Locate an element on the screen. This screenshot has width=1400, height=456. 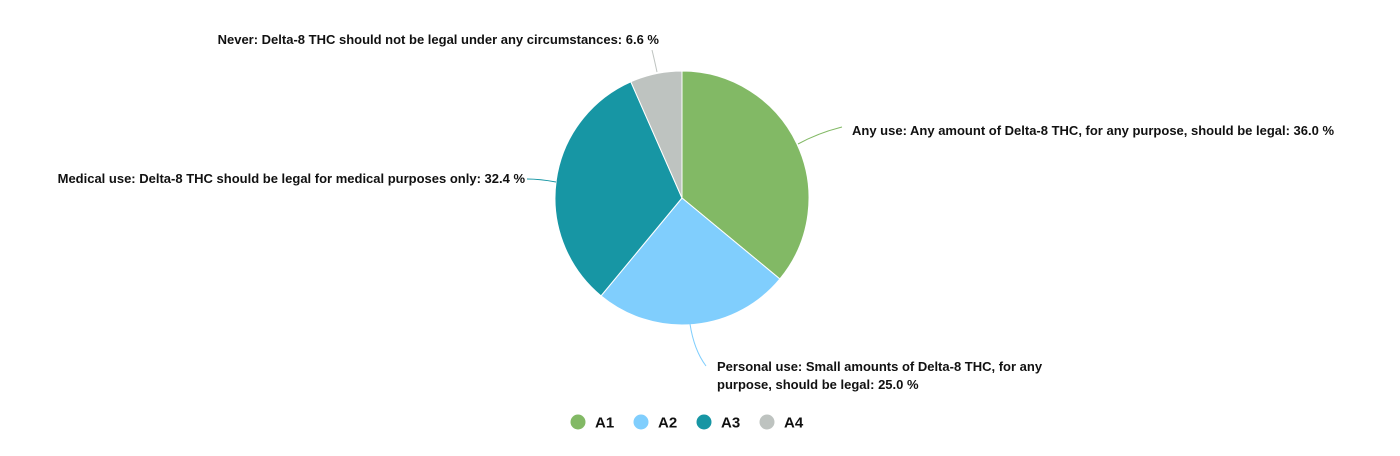
legend-swatch-a1 is located at coordinates (578, 422).